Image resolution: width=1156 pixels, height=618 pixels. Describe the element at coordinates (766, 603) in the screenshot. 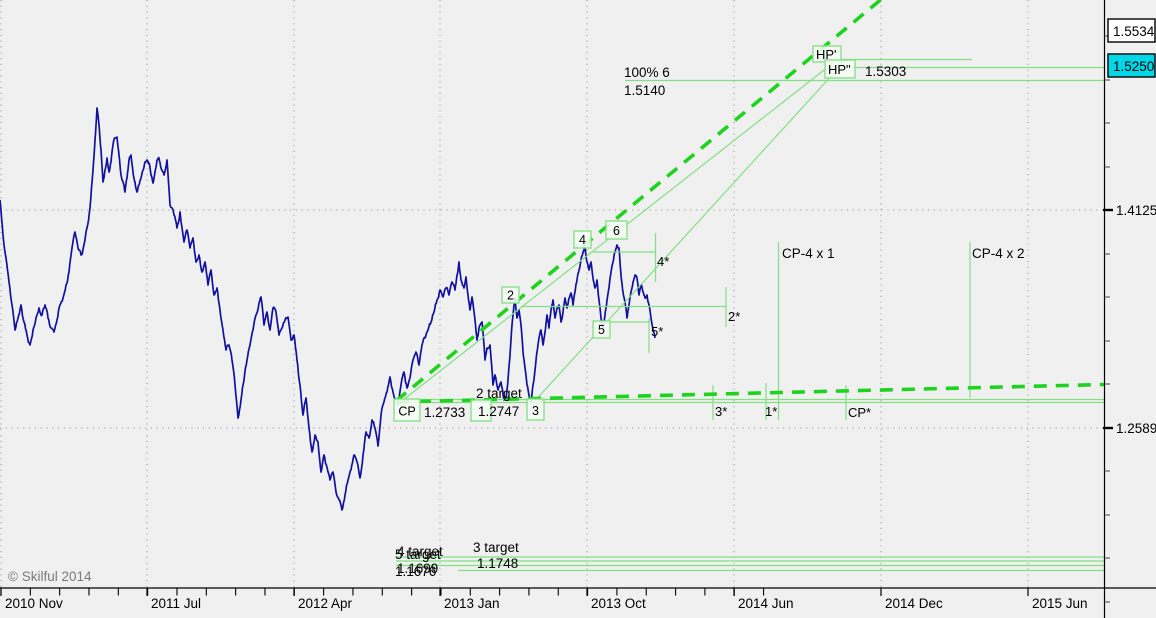

I see `x-axis-label: 2014 Jun` at that location.